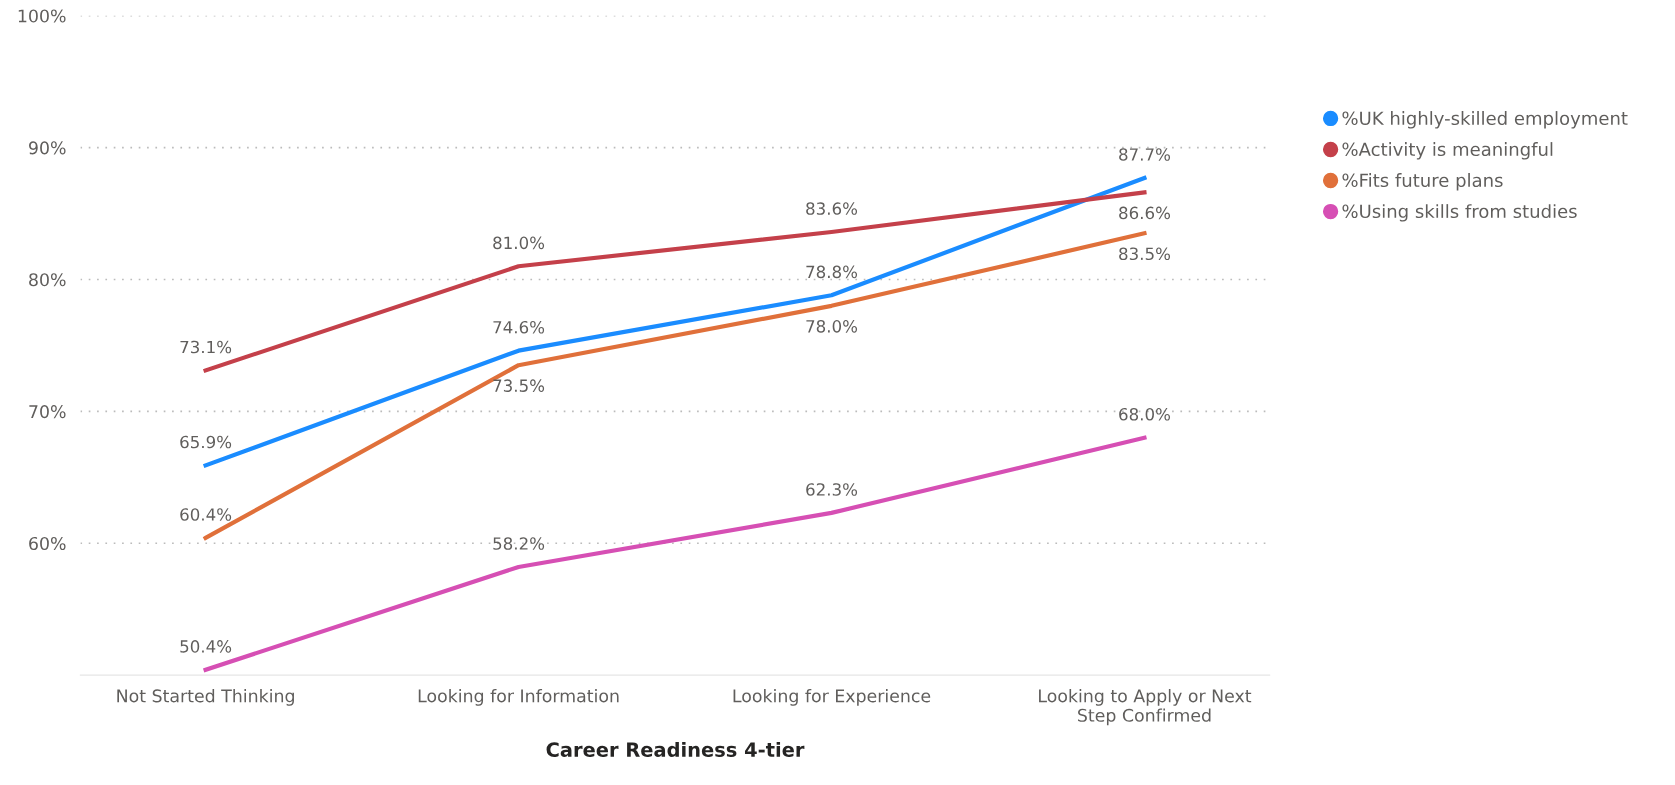 The height and width of the screenshot is (785, 1675). What do you see at coordinates (675, 749) in the screenshot?
I see `x-axis-title: Career Readiness 4-tier` at bounding box center [675, 749].